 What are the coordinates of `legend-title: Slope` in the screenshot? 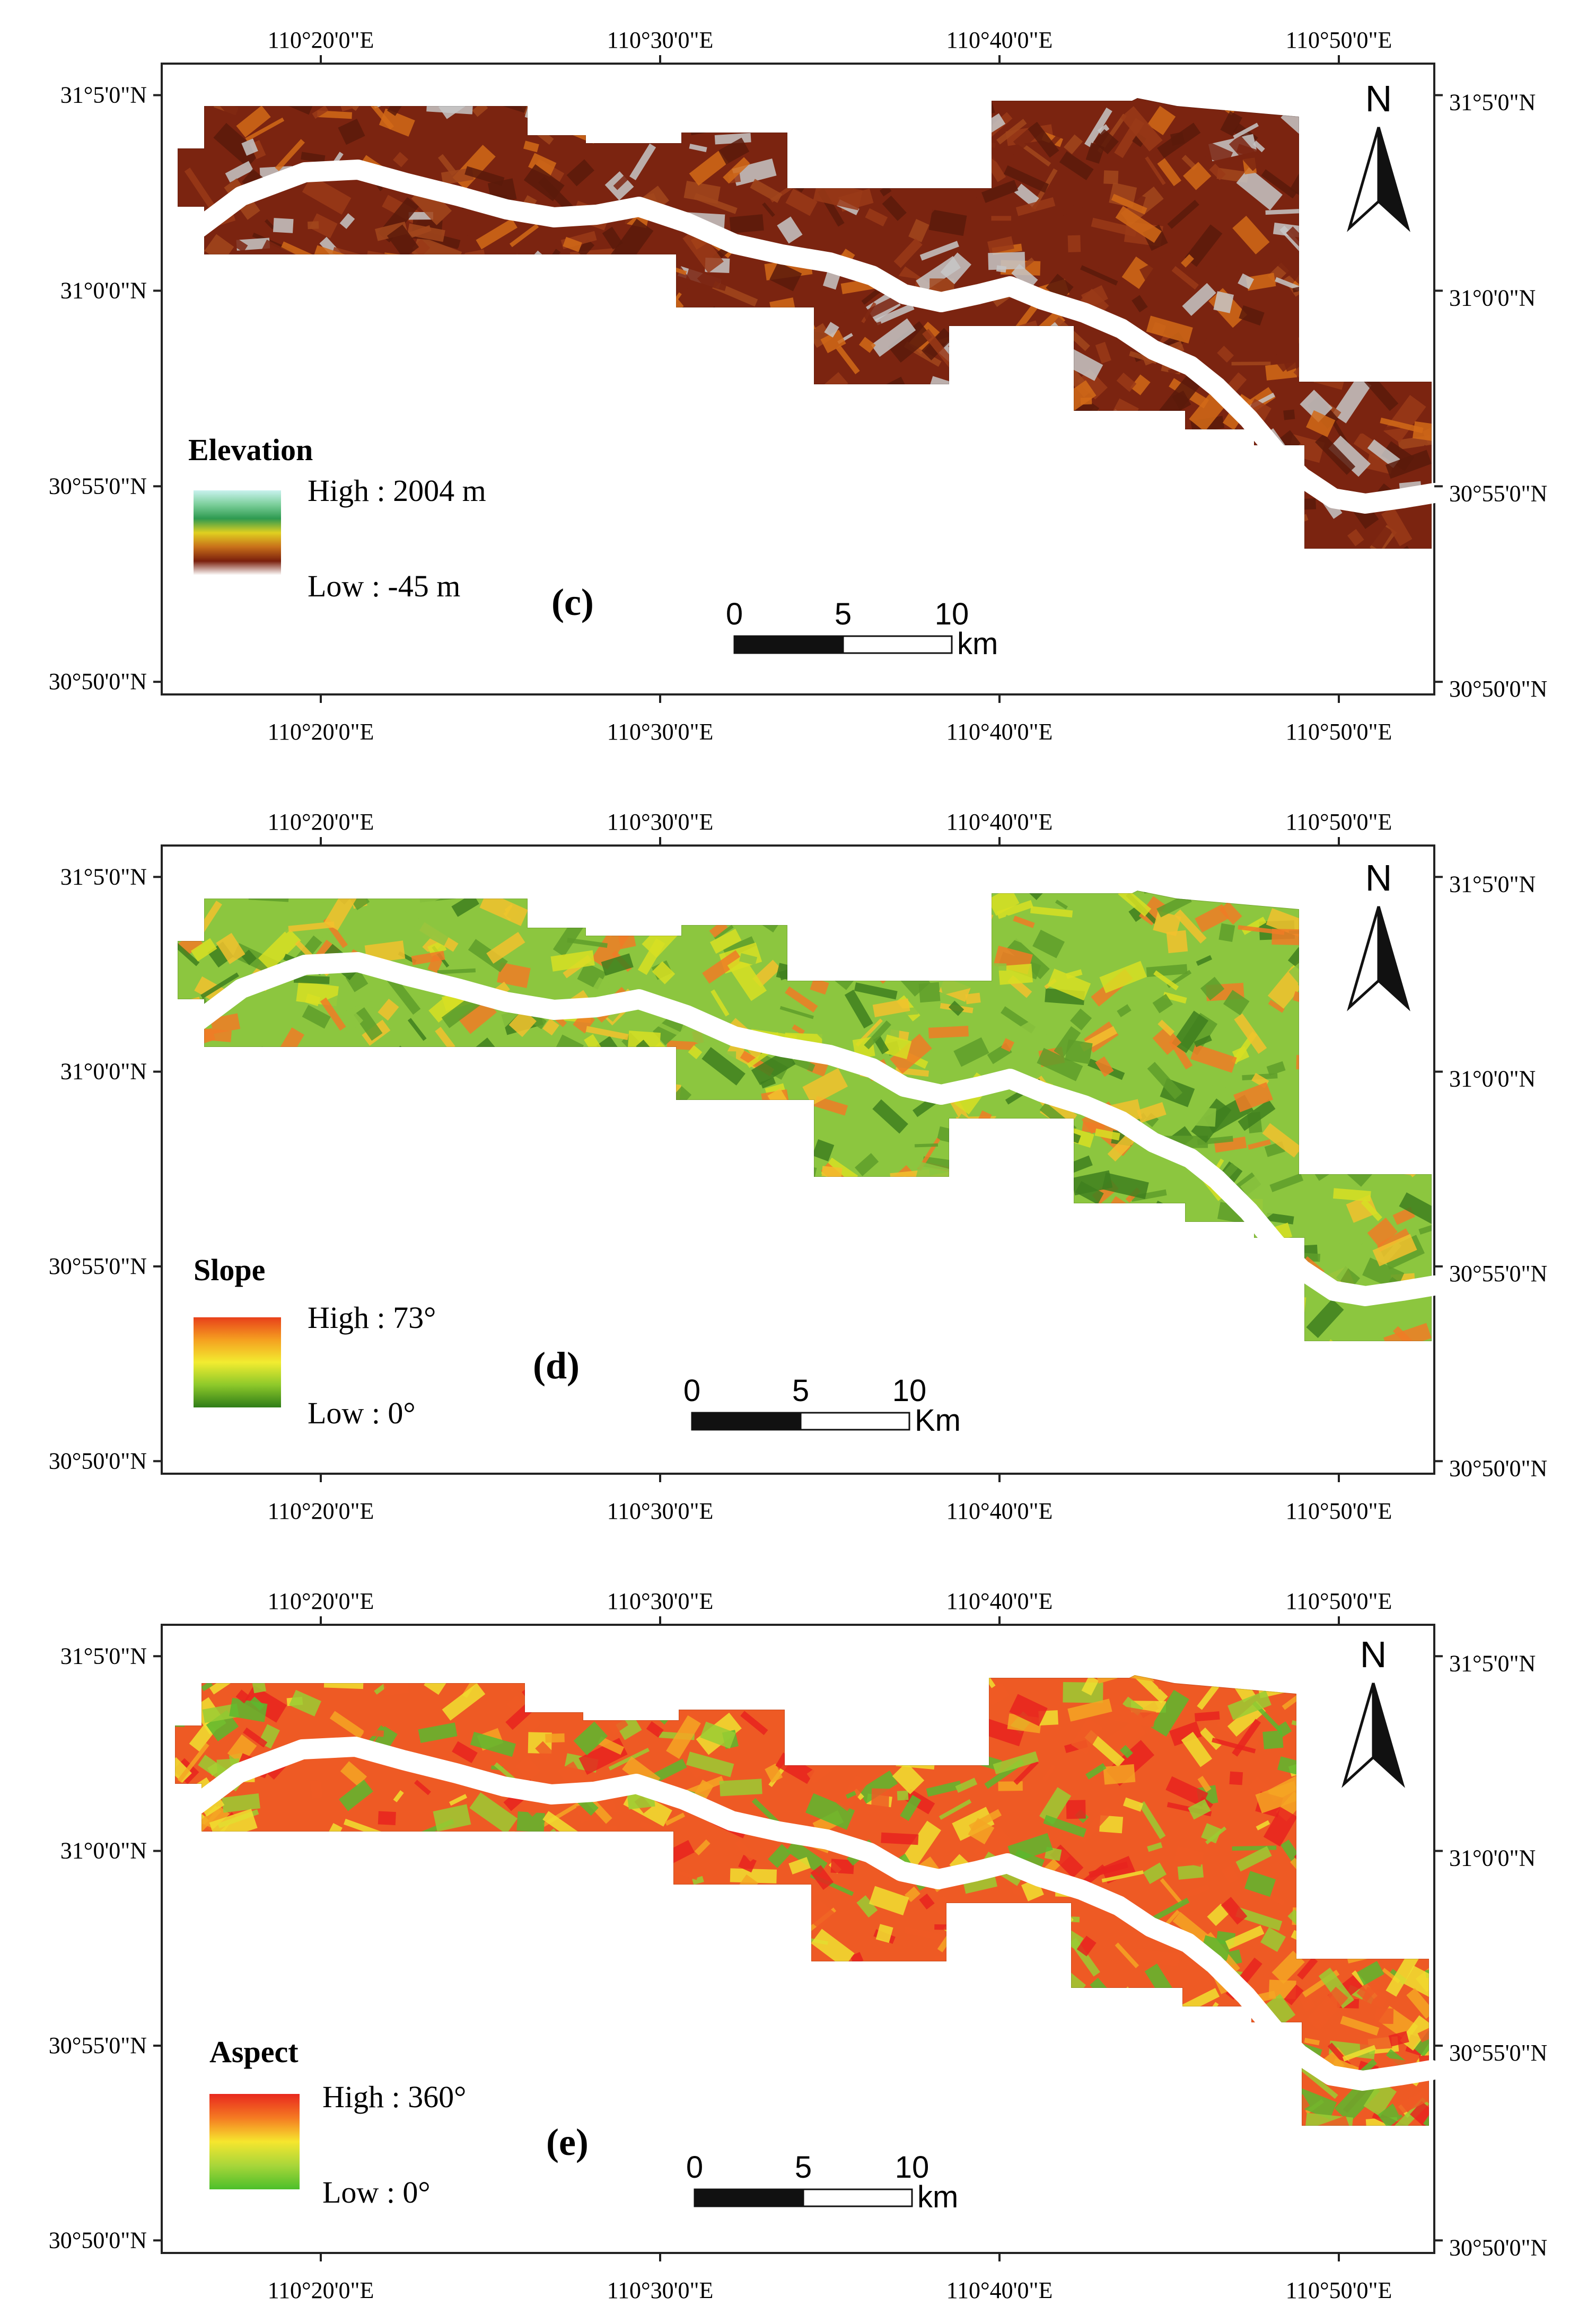 It's located at (229, 1270).